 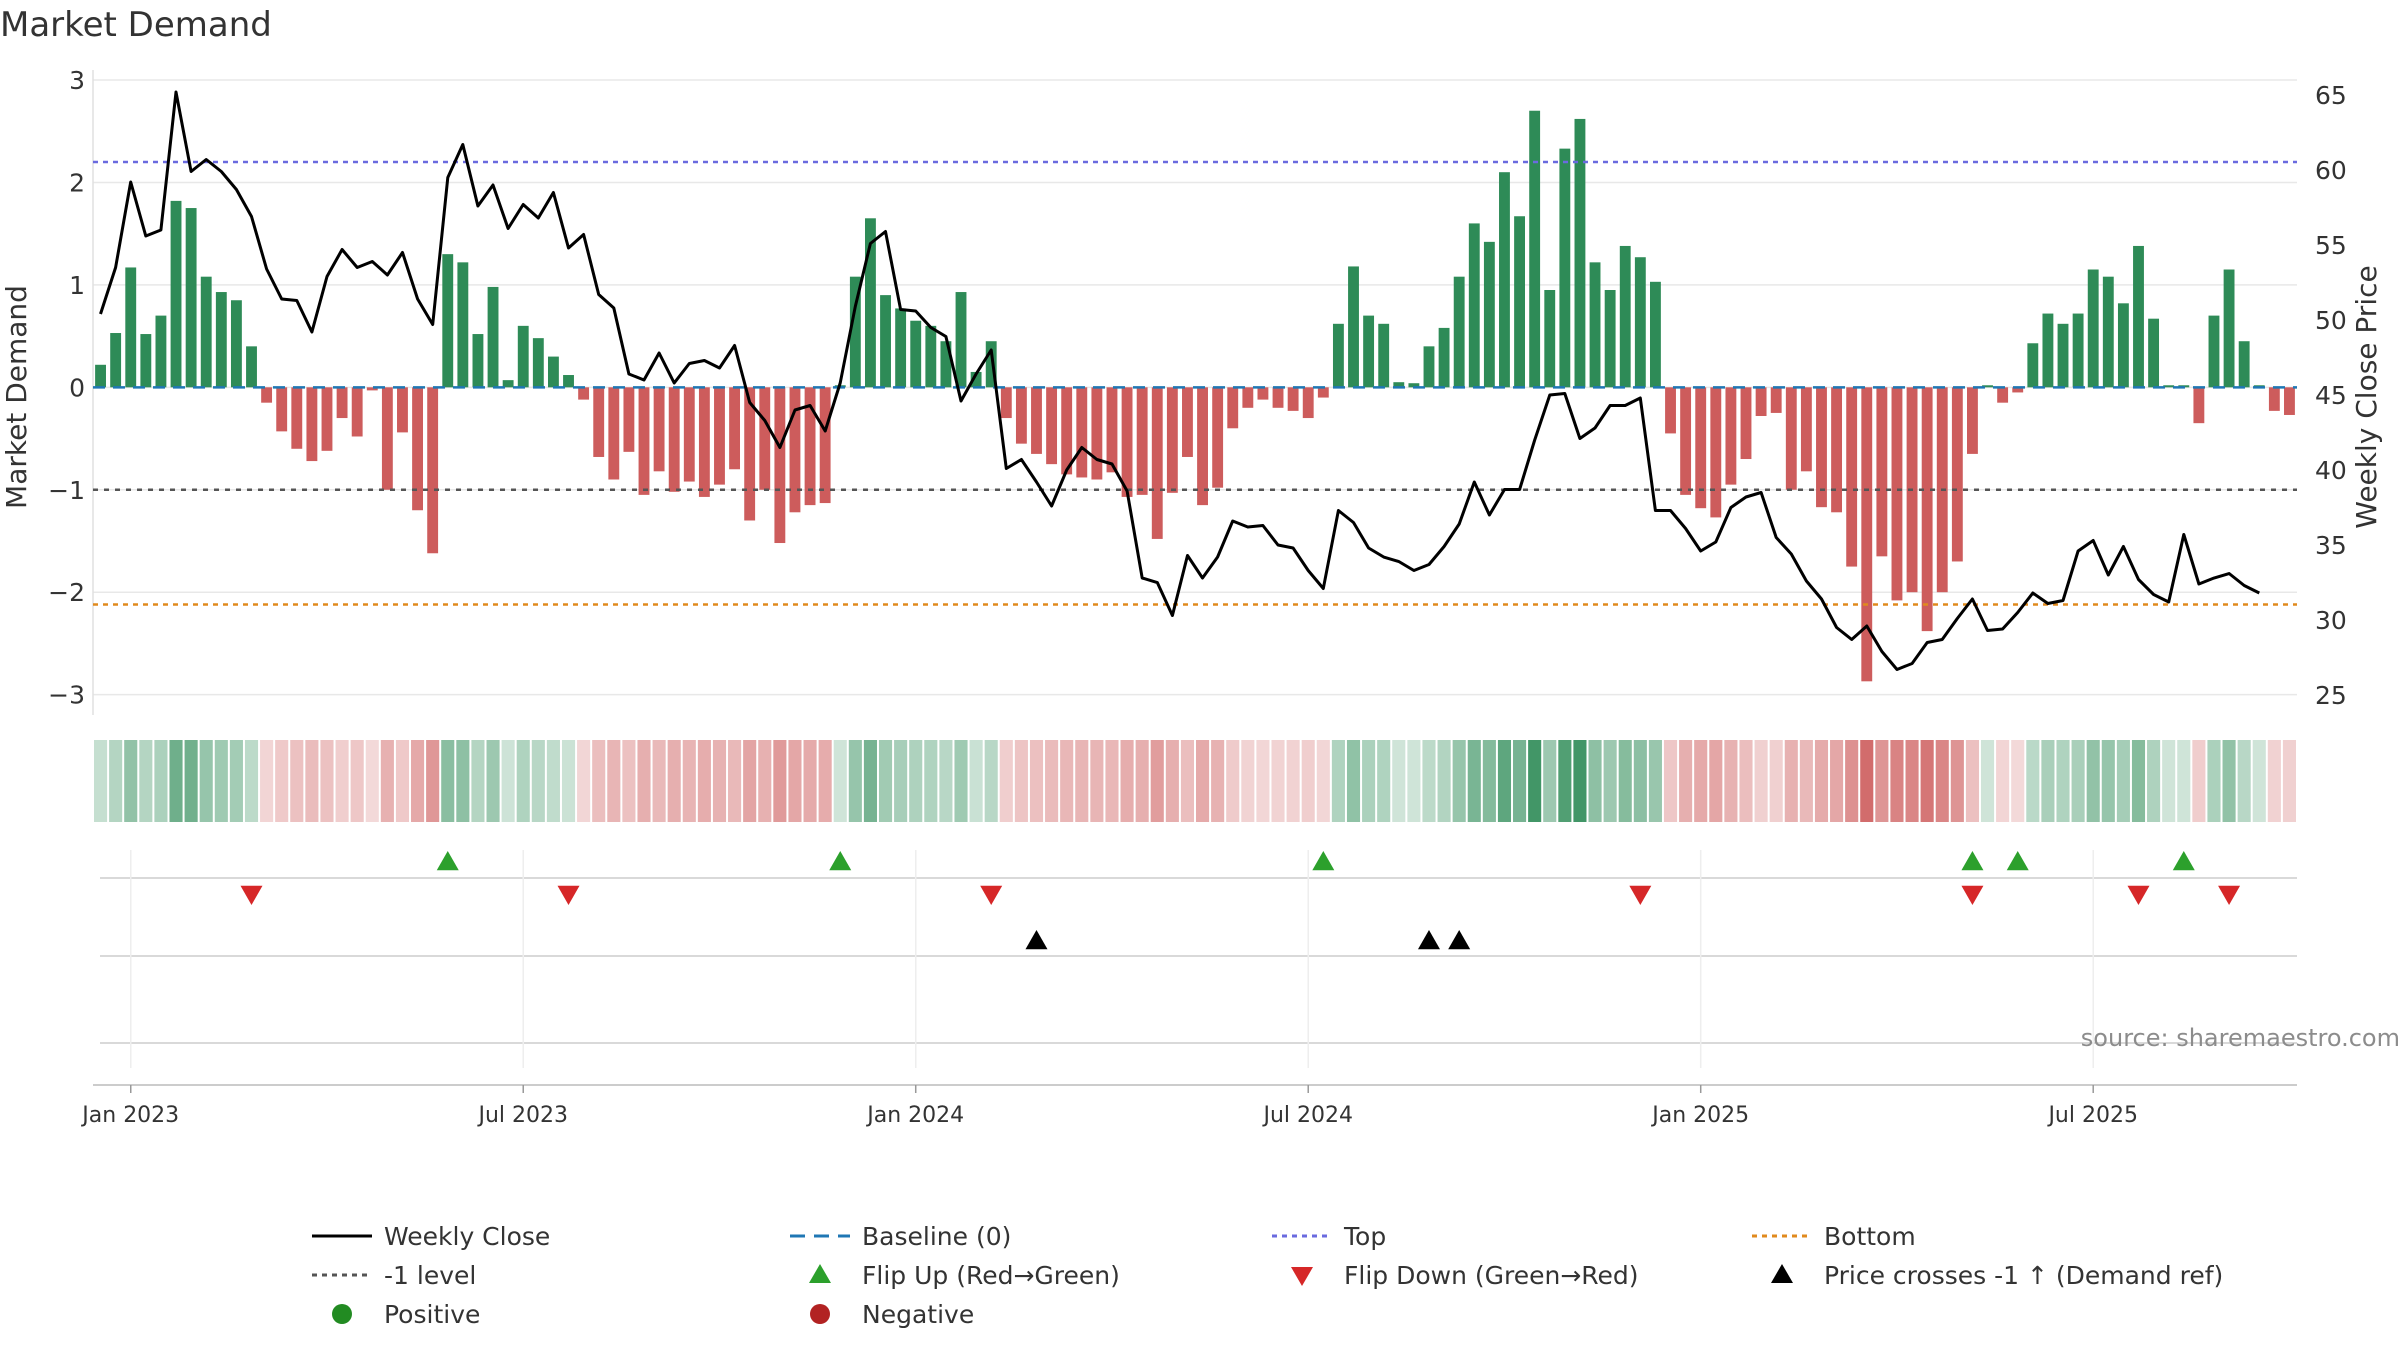 I want to click on legend-label: Flip Down (Green→Red), so click(x=1491, y=1275).